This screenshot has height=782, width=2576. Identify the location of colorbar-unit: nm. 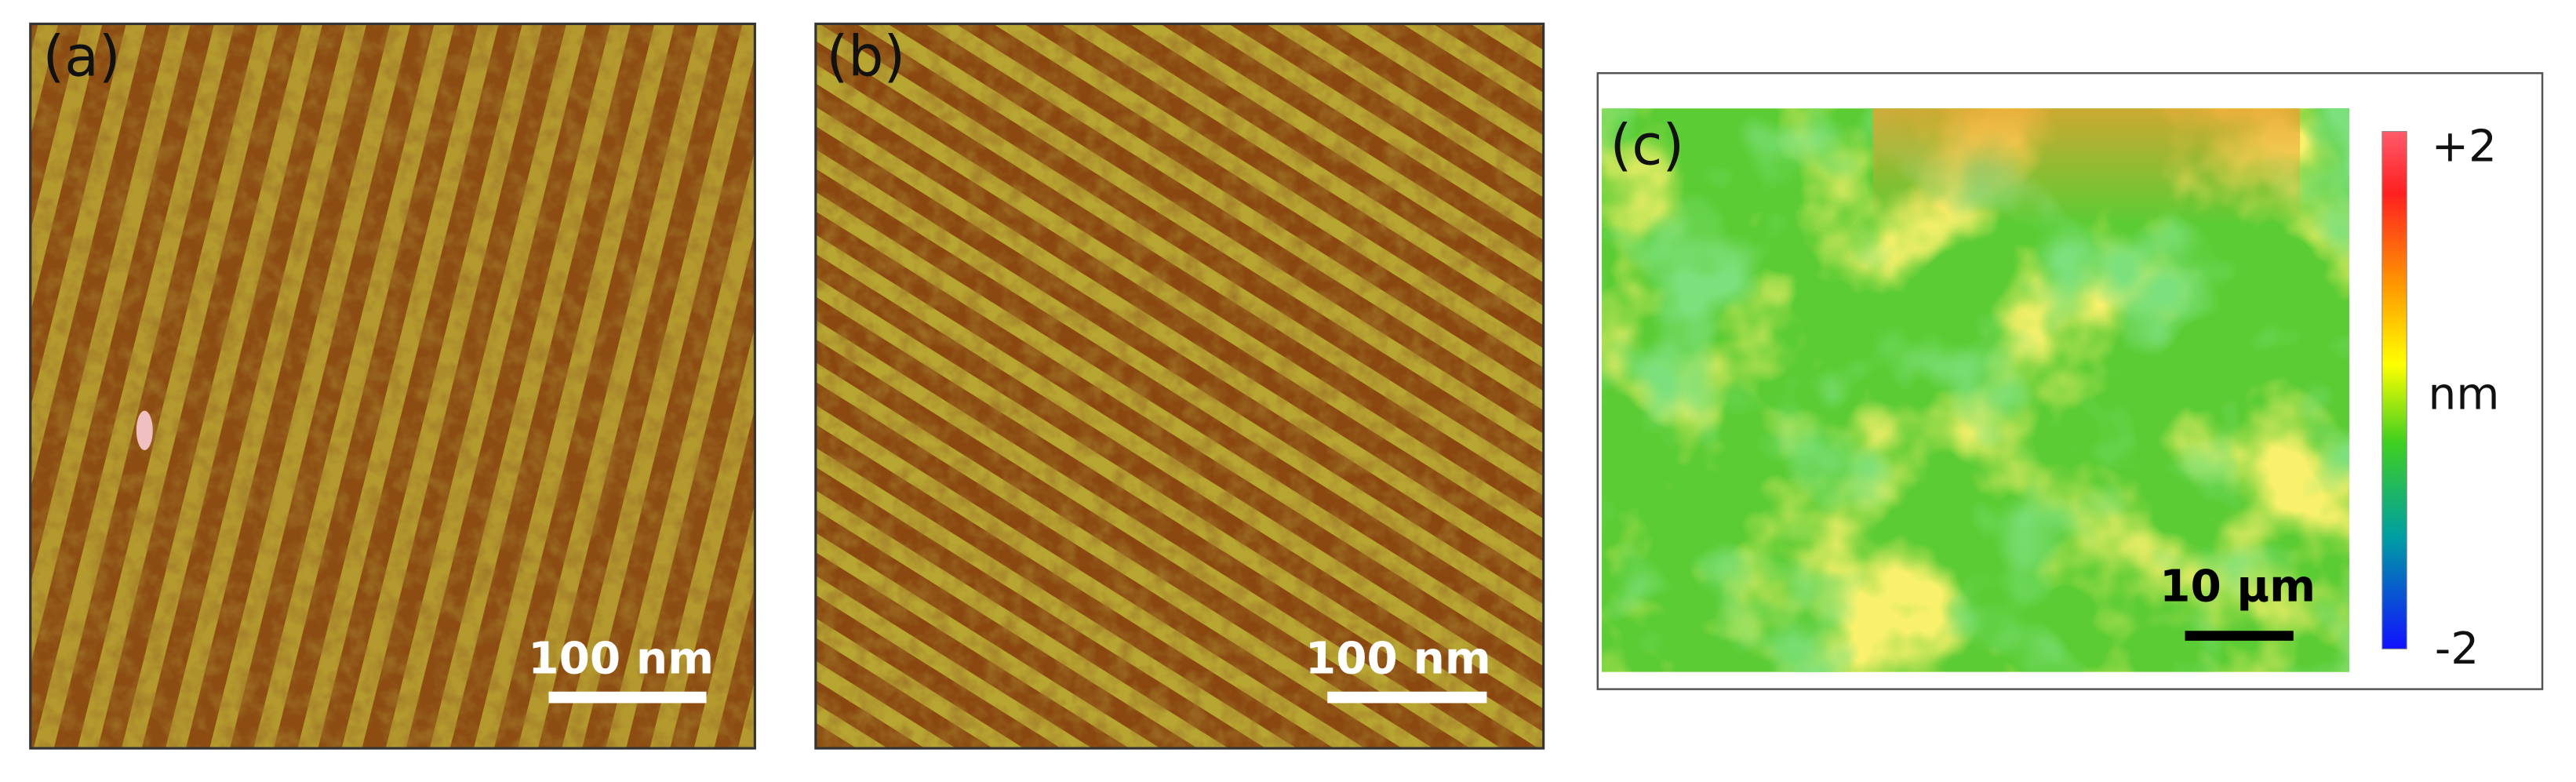
(2464, 394).